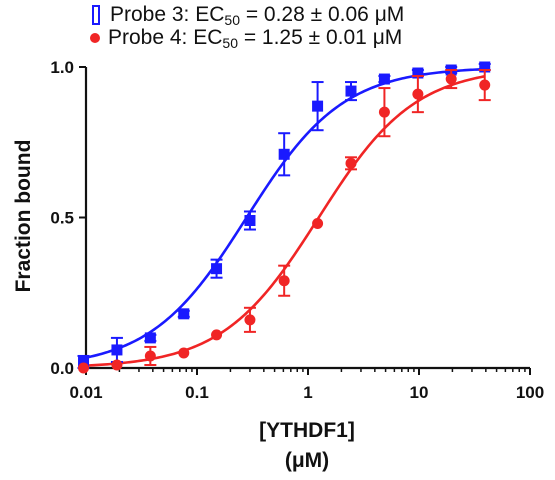 The height and width of the screenshot is (480, 555). Describe the element at coordinates (419, 392) in the screenshot. I see `x-tick-label: 10` at that location.